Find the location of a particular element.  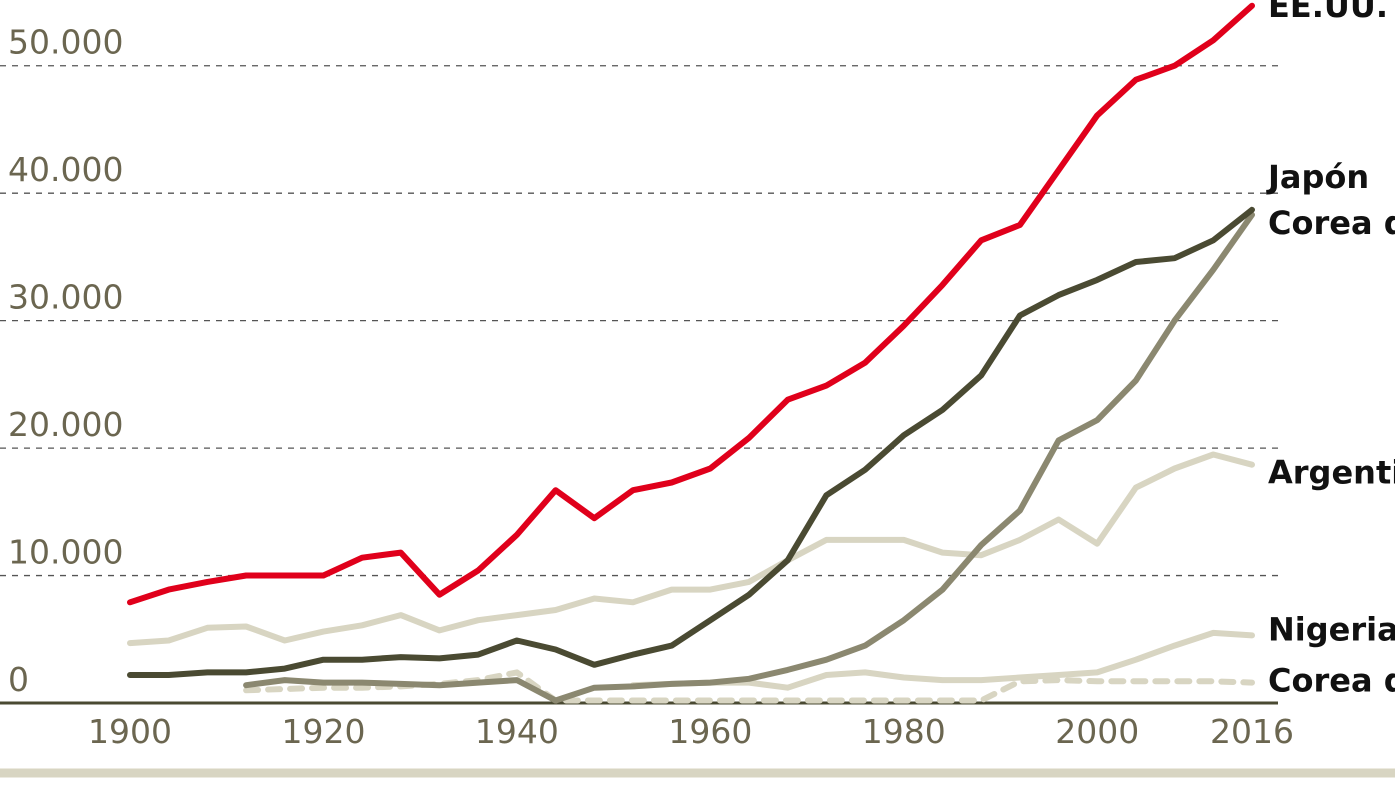

y-tick-label: 20.000 is located at coordinates (65, 424).